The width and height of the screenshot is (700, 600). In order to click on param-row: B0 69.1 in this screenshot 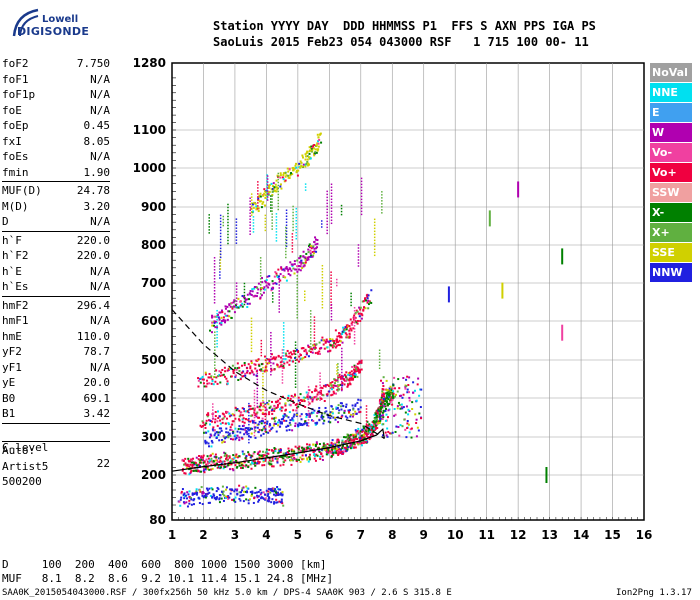, I will do `click(56, 399)`.